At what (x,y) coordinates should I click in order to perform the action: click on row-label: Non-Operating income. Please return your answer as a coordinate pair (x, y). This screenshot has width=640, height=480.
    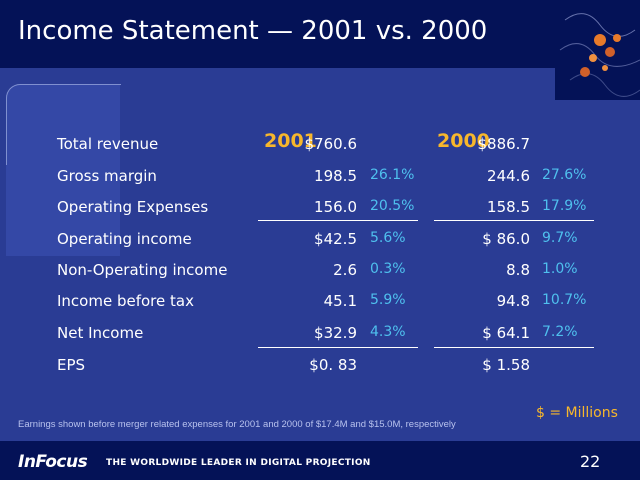
    Looking at the image, I should click on (142, 270).